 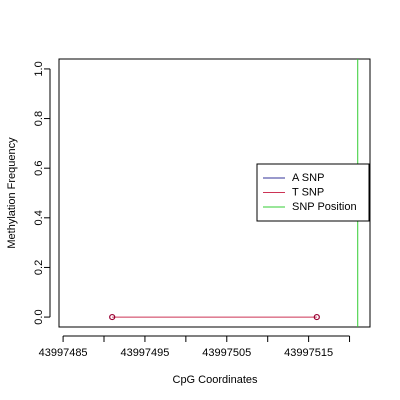 What do you see at coordinates (226, 353) in the screenshot?
I see `x-tick-label: 43997505` at bounding box center [226, 353].